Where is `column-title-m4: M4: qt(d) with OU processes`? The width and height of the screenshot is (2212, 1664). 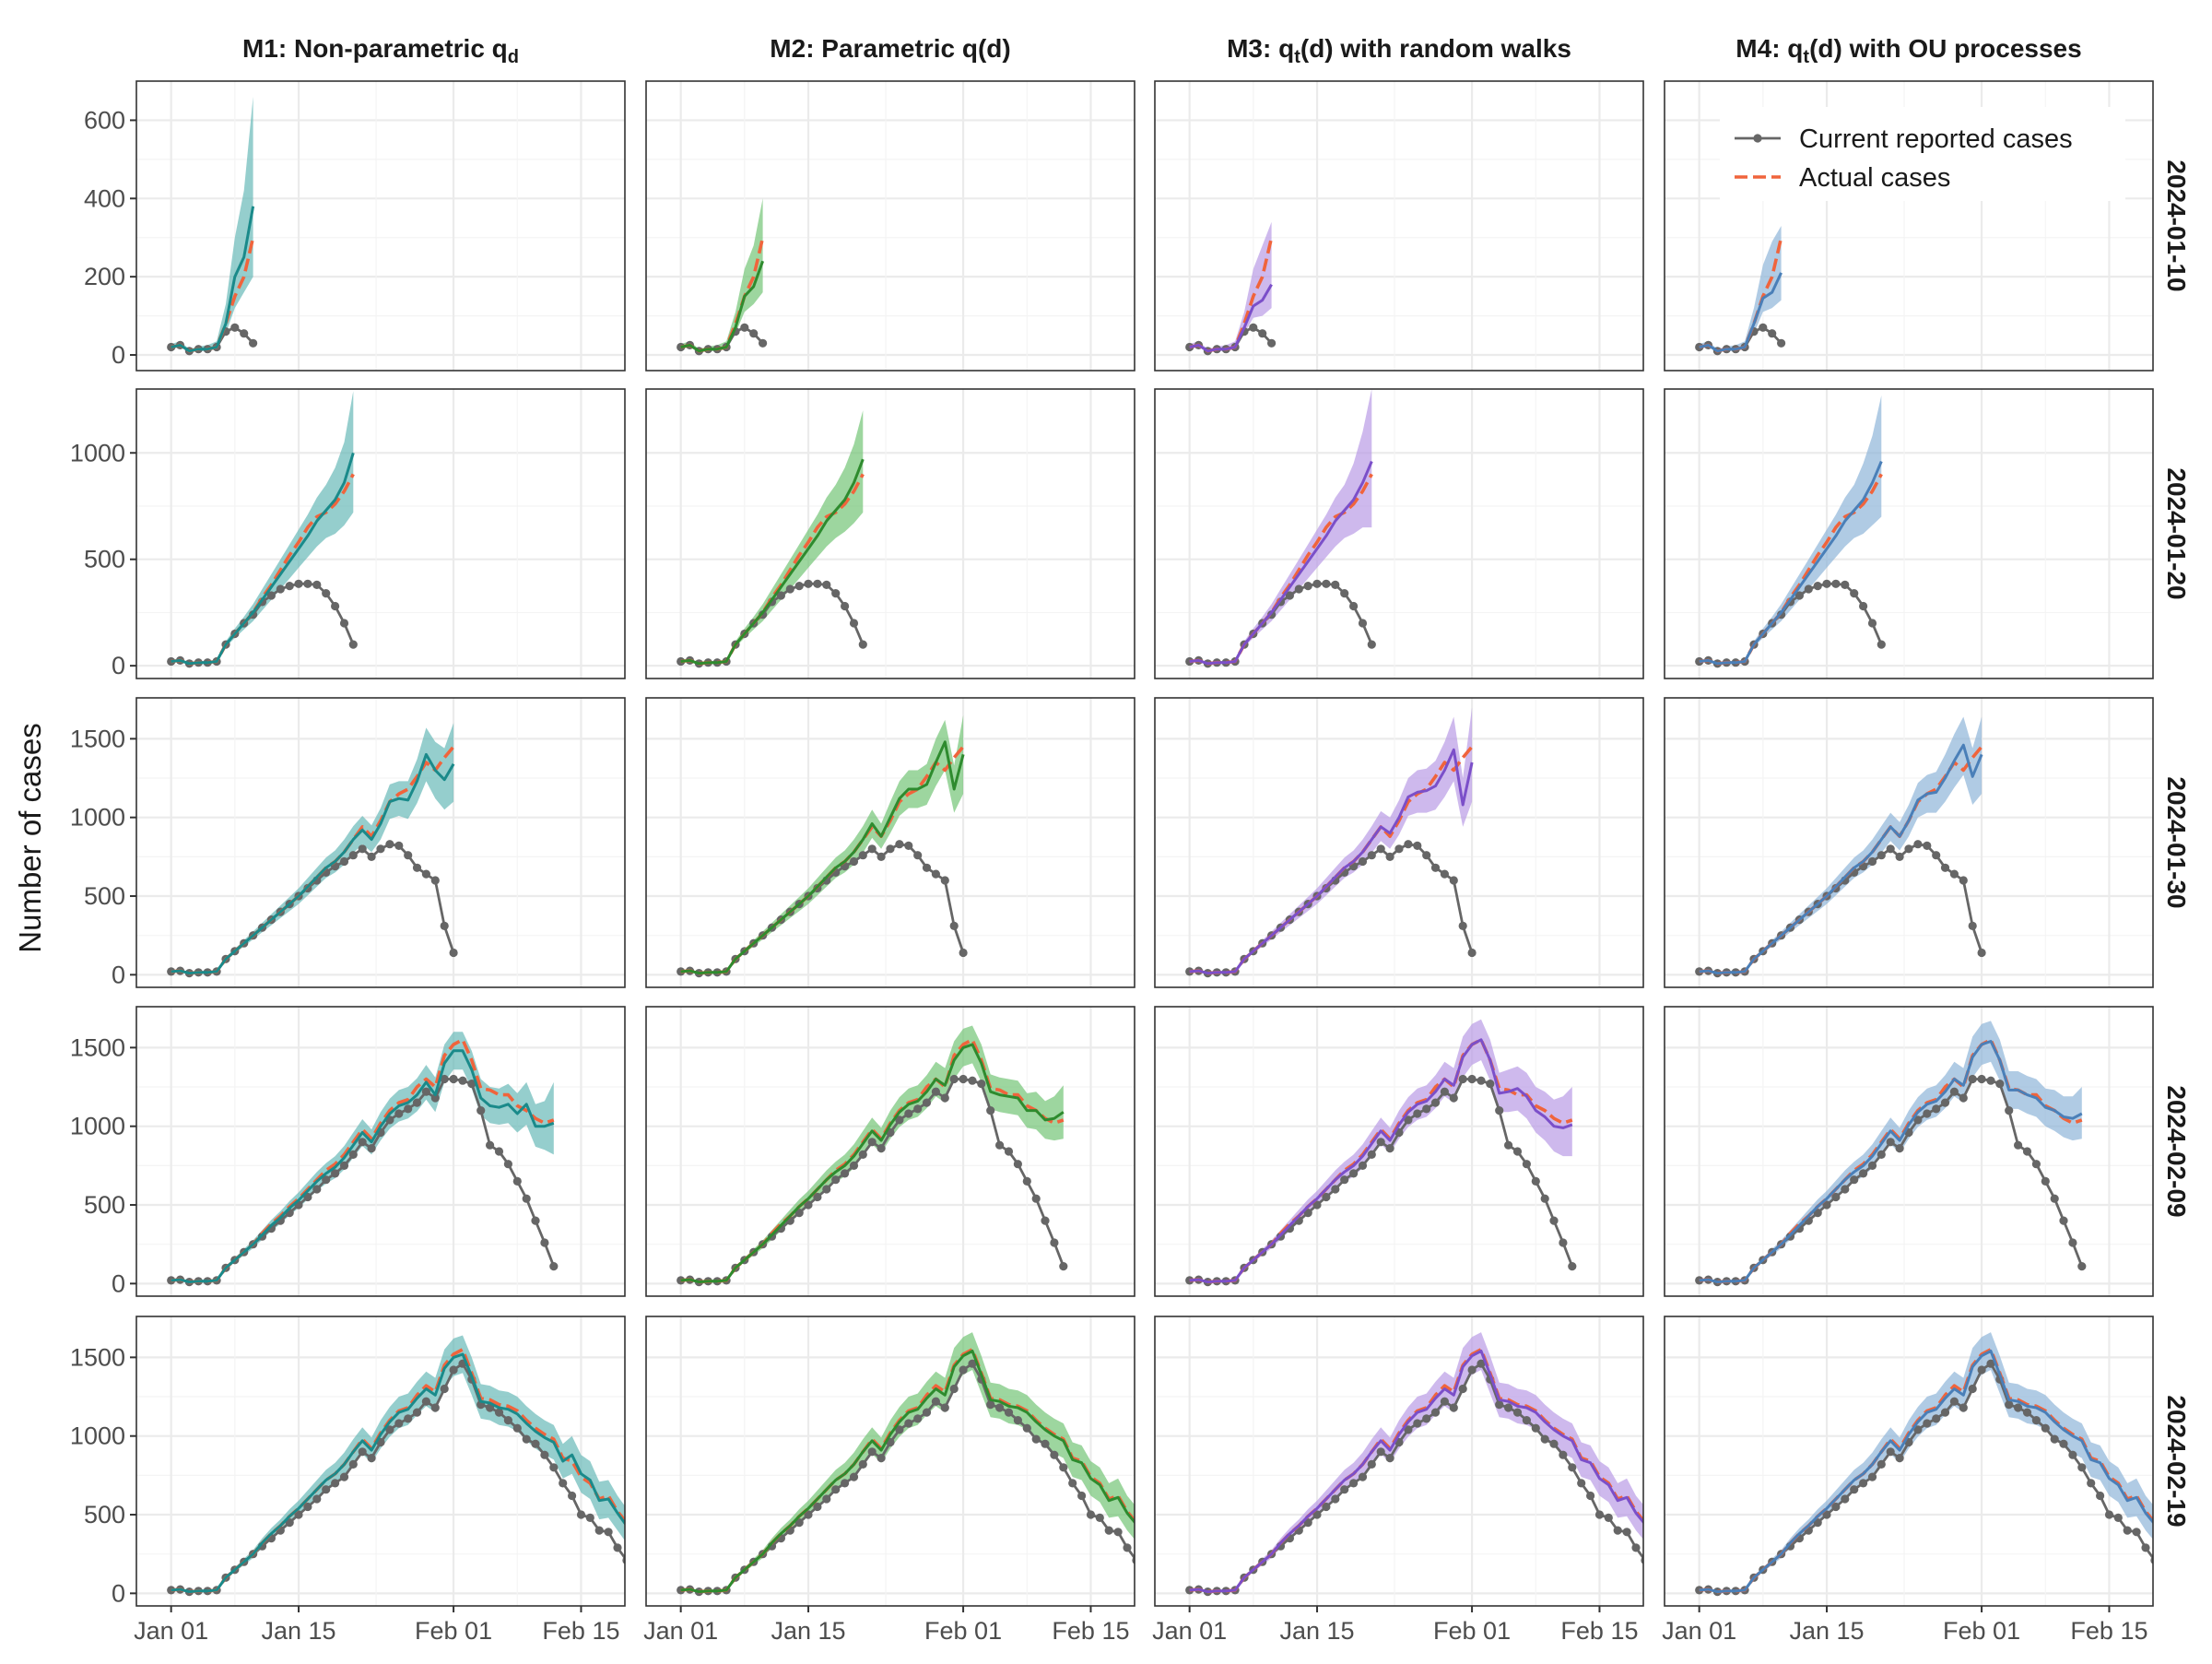
column-title-m4: M4: qt(d) with OU processes is located at coordinates (1908, 50).